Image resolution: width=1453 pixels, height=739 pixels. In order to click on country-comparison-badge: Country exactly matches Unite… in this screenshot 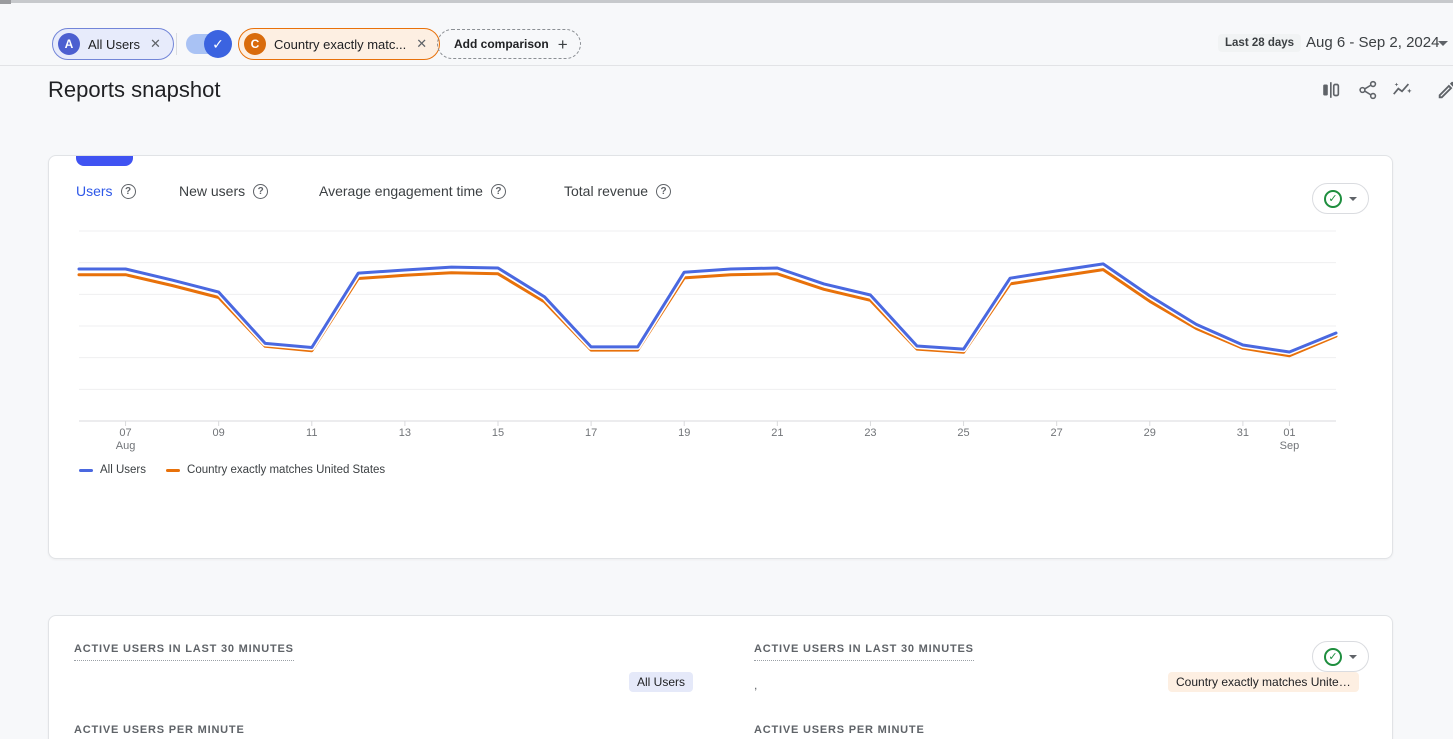, I will do `click(1263, 682)`.